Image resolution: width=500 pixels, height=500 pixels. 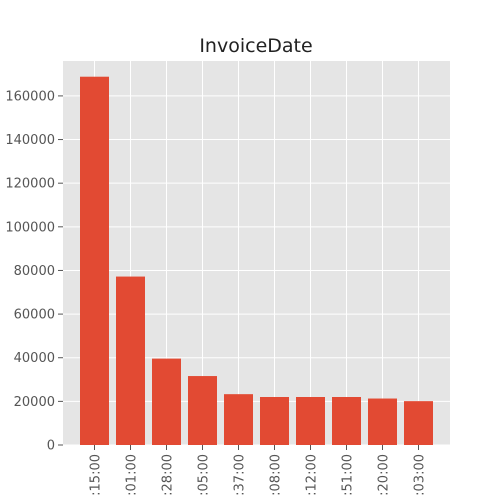 What do you see at coordinates (30, 184) in the screenshot?
I see `y-tick-label: 120000` at bounding box center [30, 184].